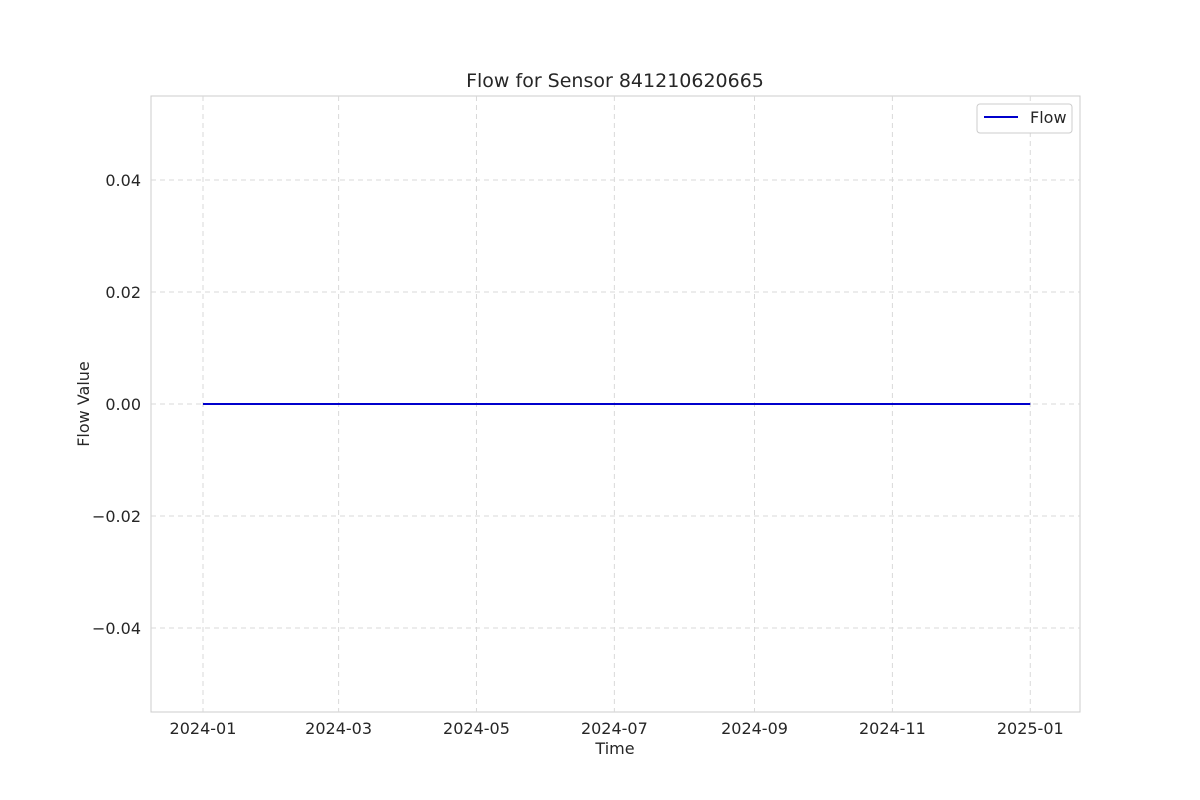 This screenshot has height=800, width=1200. Describe the element at coordinates (83, 404) in the screenshot. I see `y-axis-label: Flow Value` at that location.